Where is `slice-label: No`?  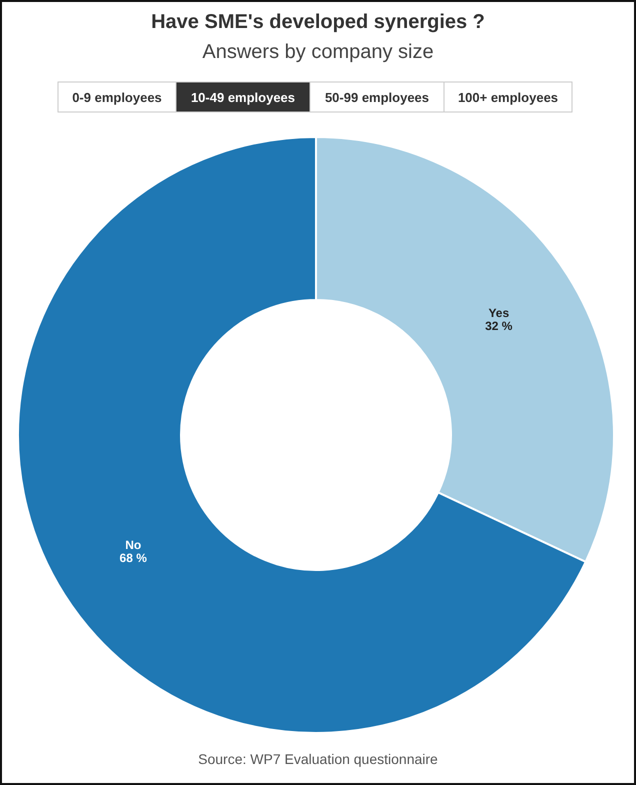
slice-label: No is located at coordinates (133, 545).